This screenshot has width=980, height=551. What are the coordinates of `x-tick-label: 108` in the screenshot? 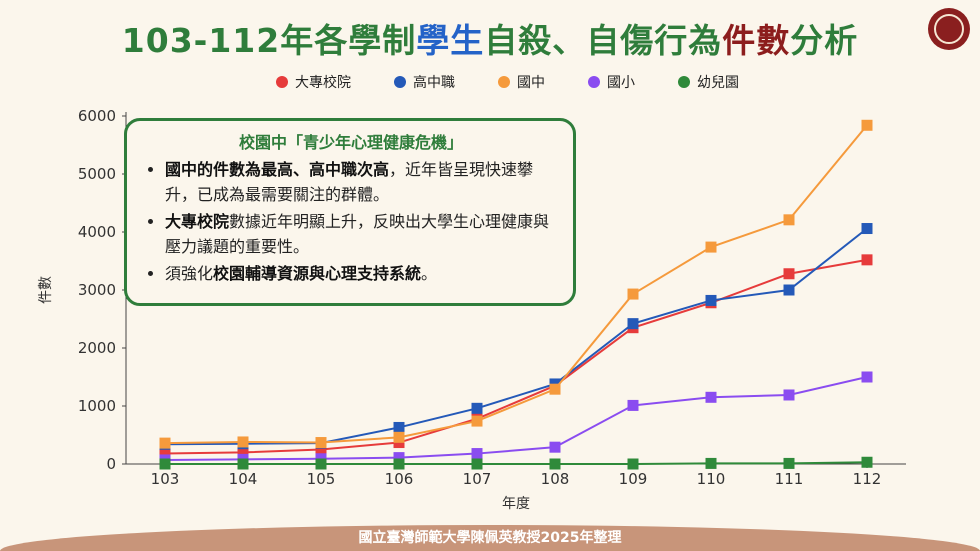 It's located at (555, 479).